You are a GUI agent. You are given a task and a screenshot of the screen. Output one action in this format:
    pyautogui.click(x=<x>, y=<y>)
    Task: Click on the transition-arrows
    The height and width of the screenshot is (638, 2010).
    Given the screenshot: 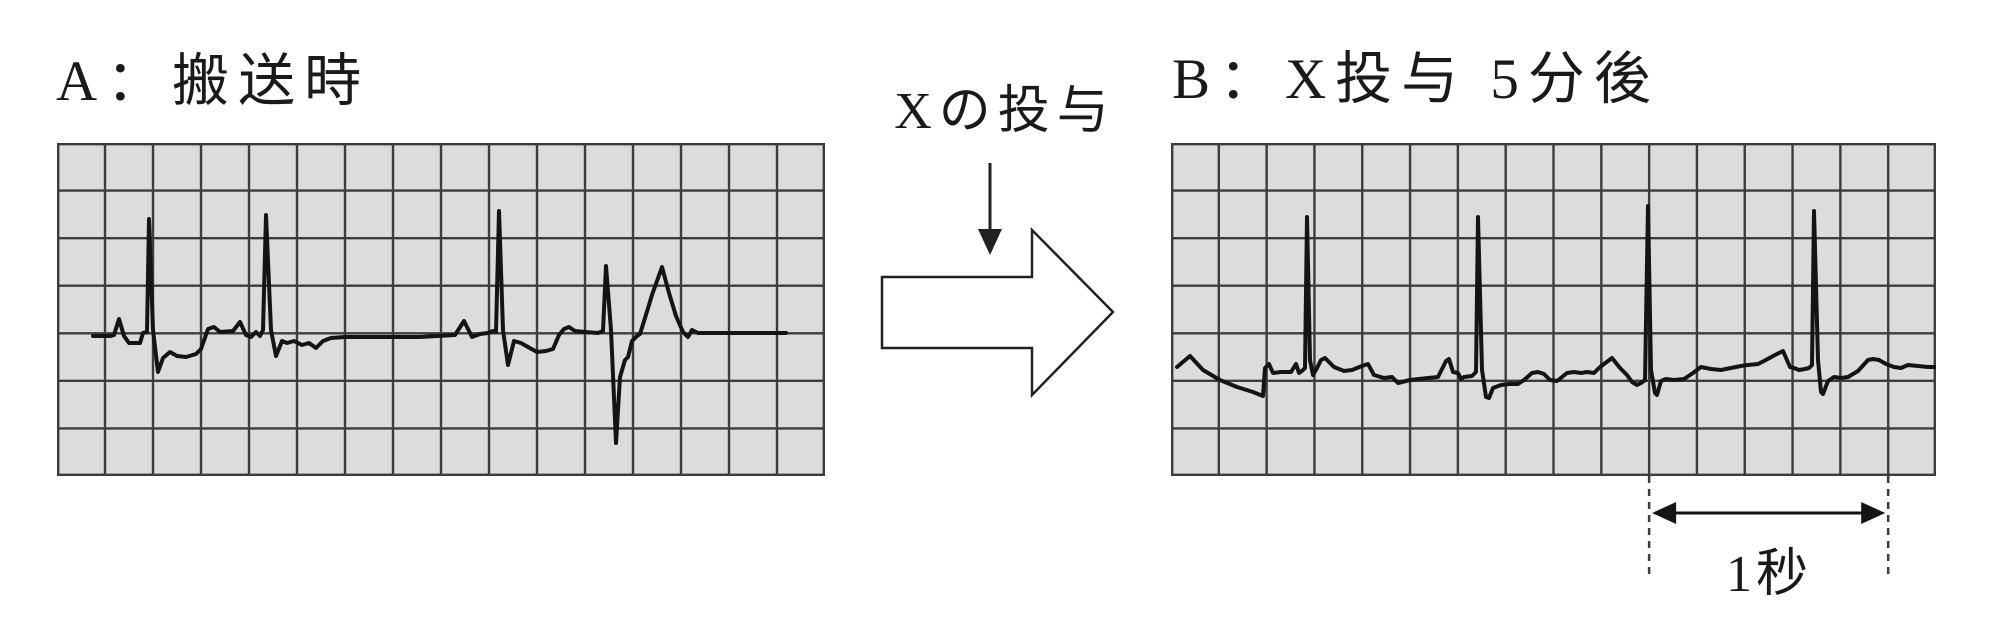 What is the action you would take?
    pyautogui.click(x=997, y=281)
    